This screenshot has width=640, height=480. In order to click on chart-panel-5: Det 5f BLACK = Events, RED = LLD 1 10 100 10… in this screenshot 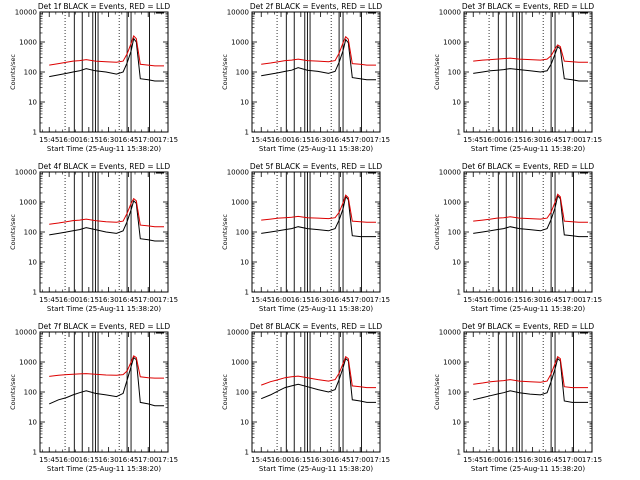, I will do `click(305, 237)`.